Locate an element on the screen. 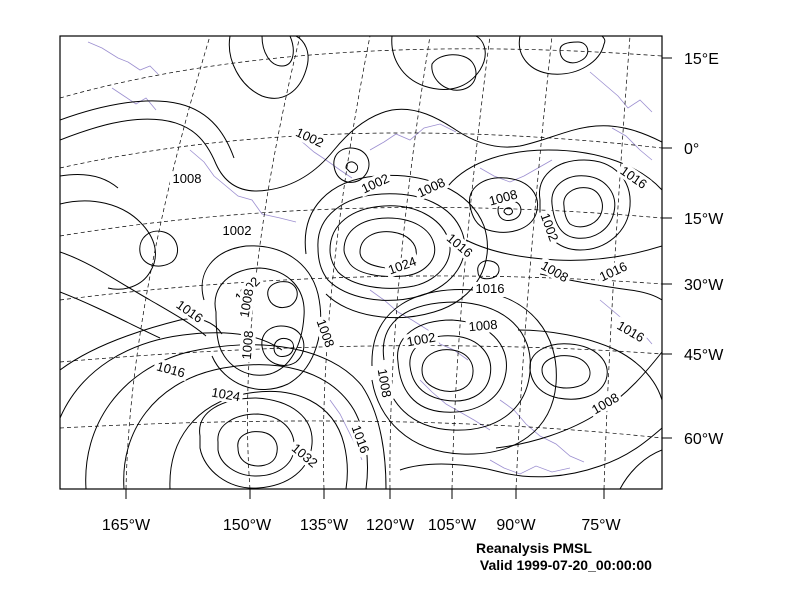  latitude-ticks is located at coordinates (667, 248).